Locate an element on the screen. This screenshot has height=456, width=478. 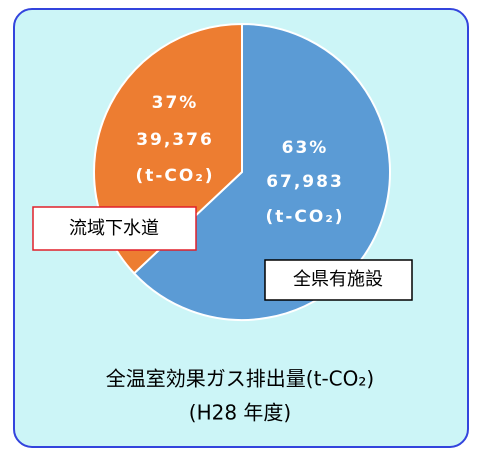
amount-label: 39,376 is located at coordinates (175, 140).